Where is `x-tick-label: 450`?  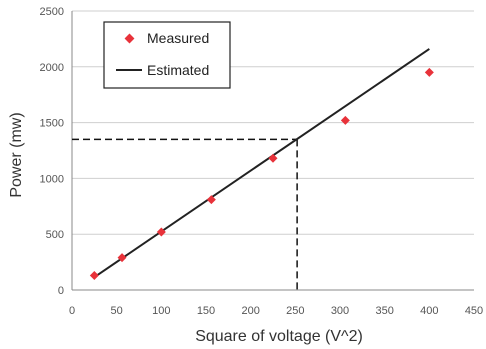
x-tick-label: 450 is located at coordinates (474, 311).